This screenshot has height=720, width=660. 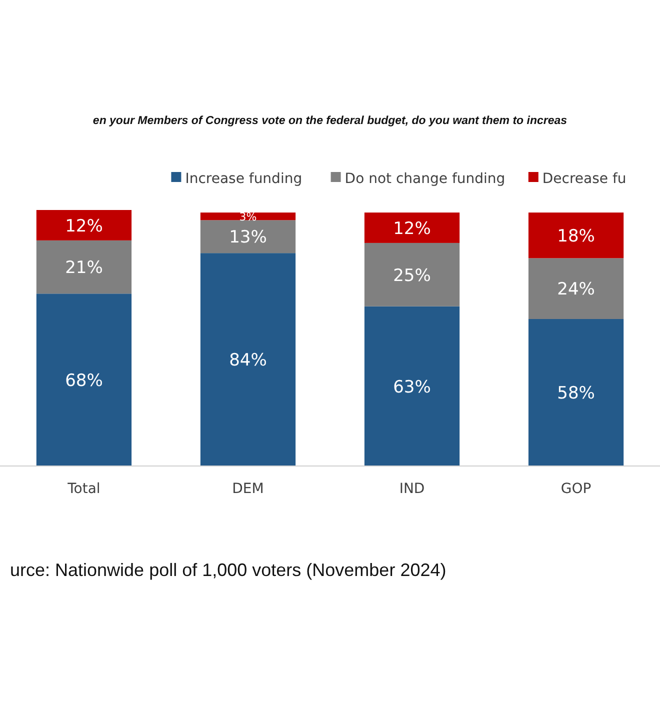 What do you see at coordinates (576, 488) in the screenshot?
I see `x-tick-label: GOP` at bounding box center [576, 488].